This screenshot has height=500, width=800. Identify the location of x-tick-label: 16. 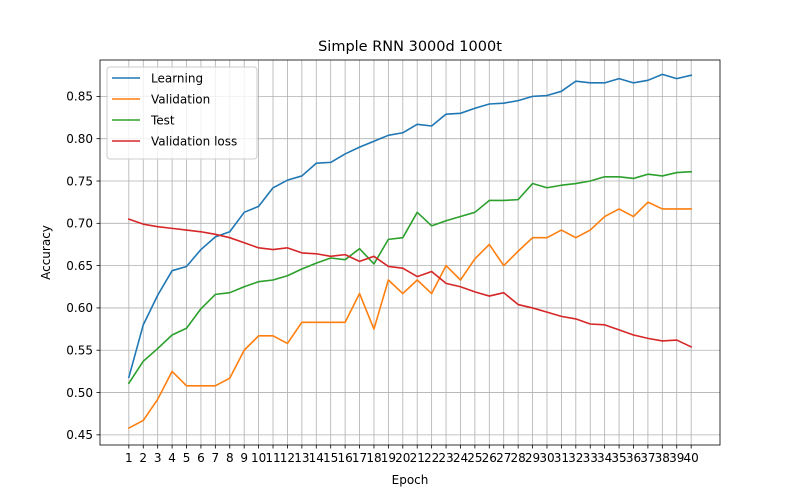
(344, 458).